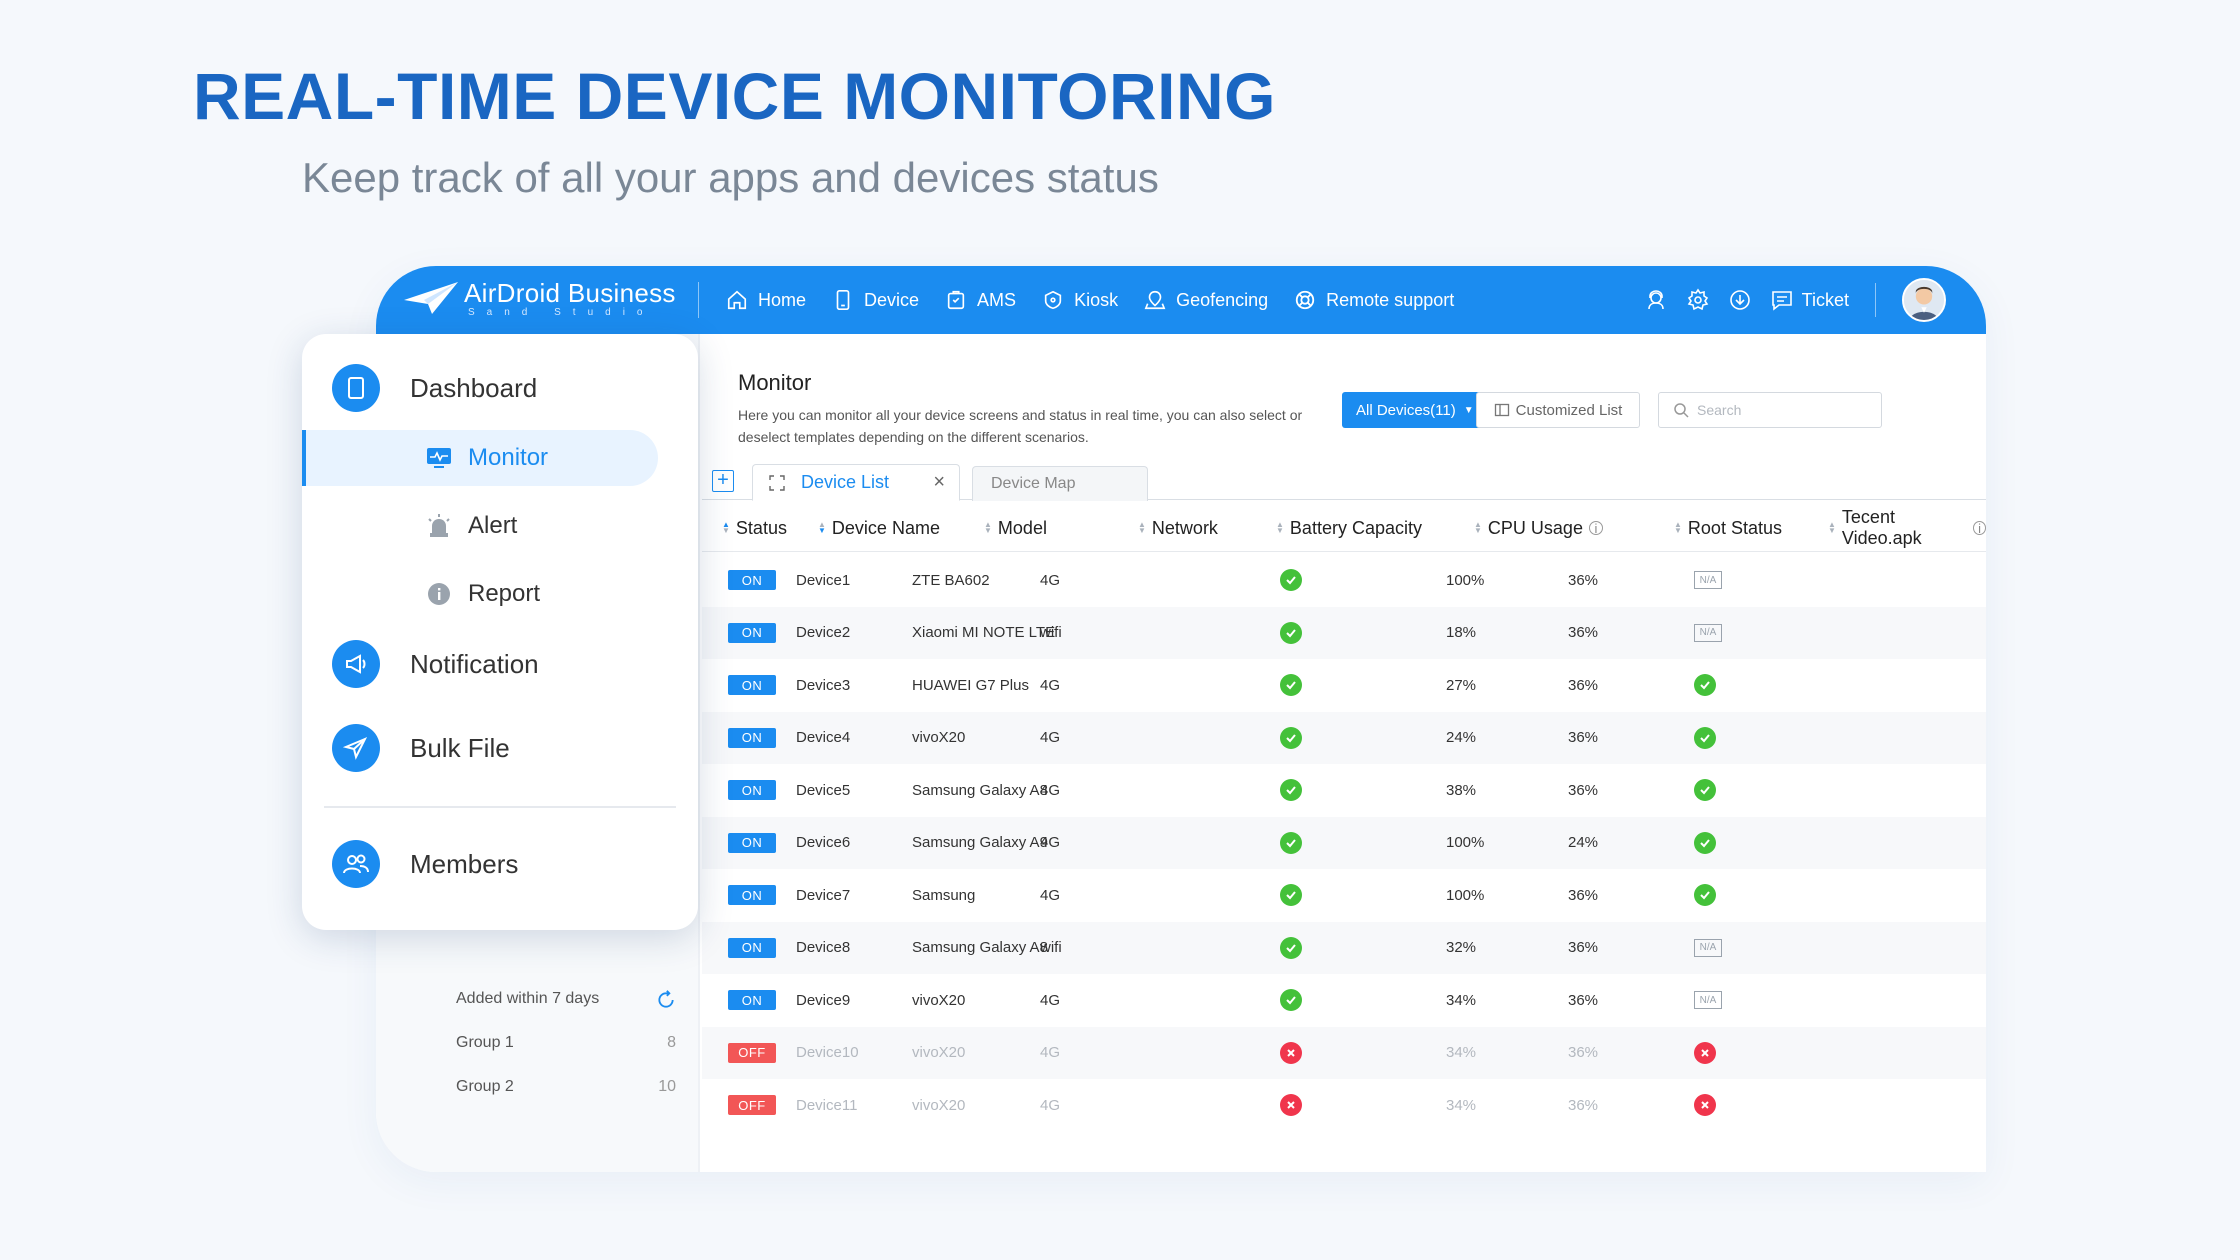  I want to click on caret-down-icon: ▼, so click(1468, 410).